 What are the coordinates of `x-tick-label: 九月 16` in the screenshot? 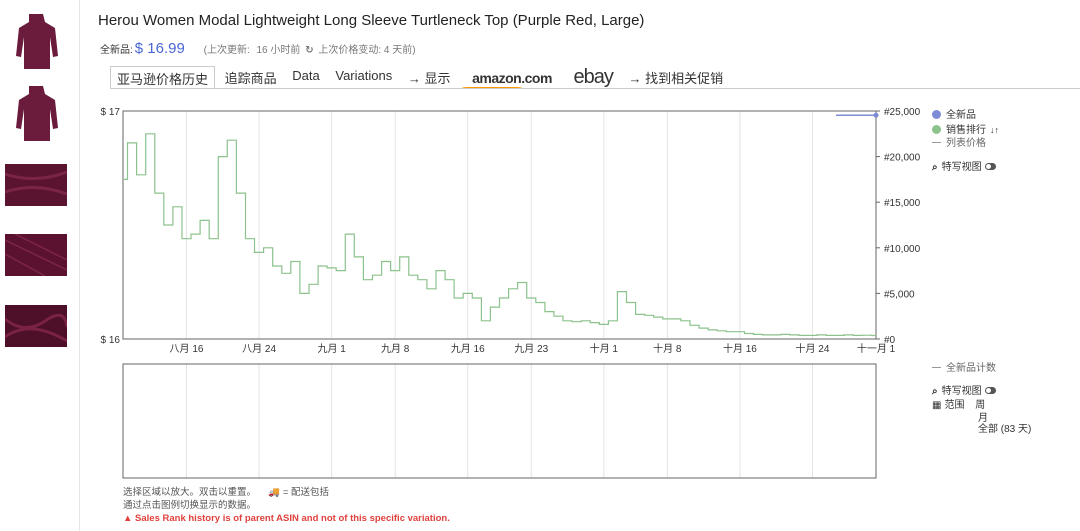 It's located at (468, 349).